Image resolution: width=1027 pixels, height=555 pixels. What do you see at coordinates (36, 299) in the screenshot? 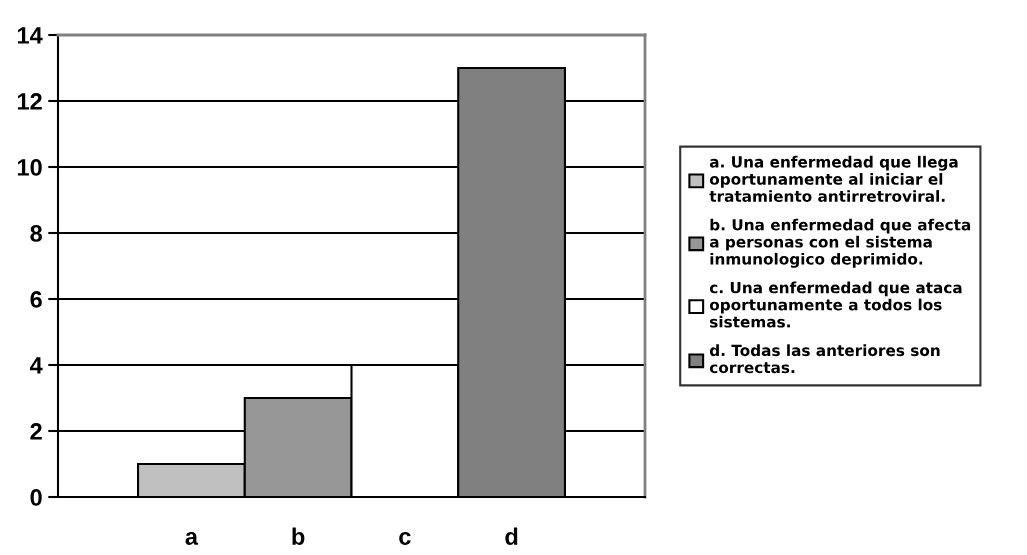
I see `y-tick-label: 6` at bounding box center [36, 299].